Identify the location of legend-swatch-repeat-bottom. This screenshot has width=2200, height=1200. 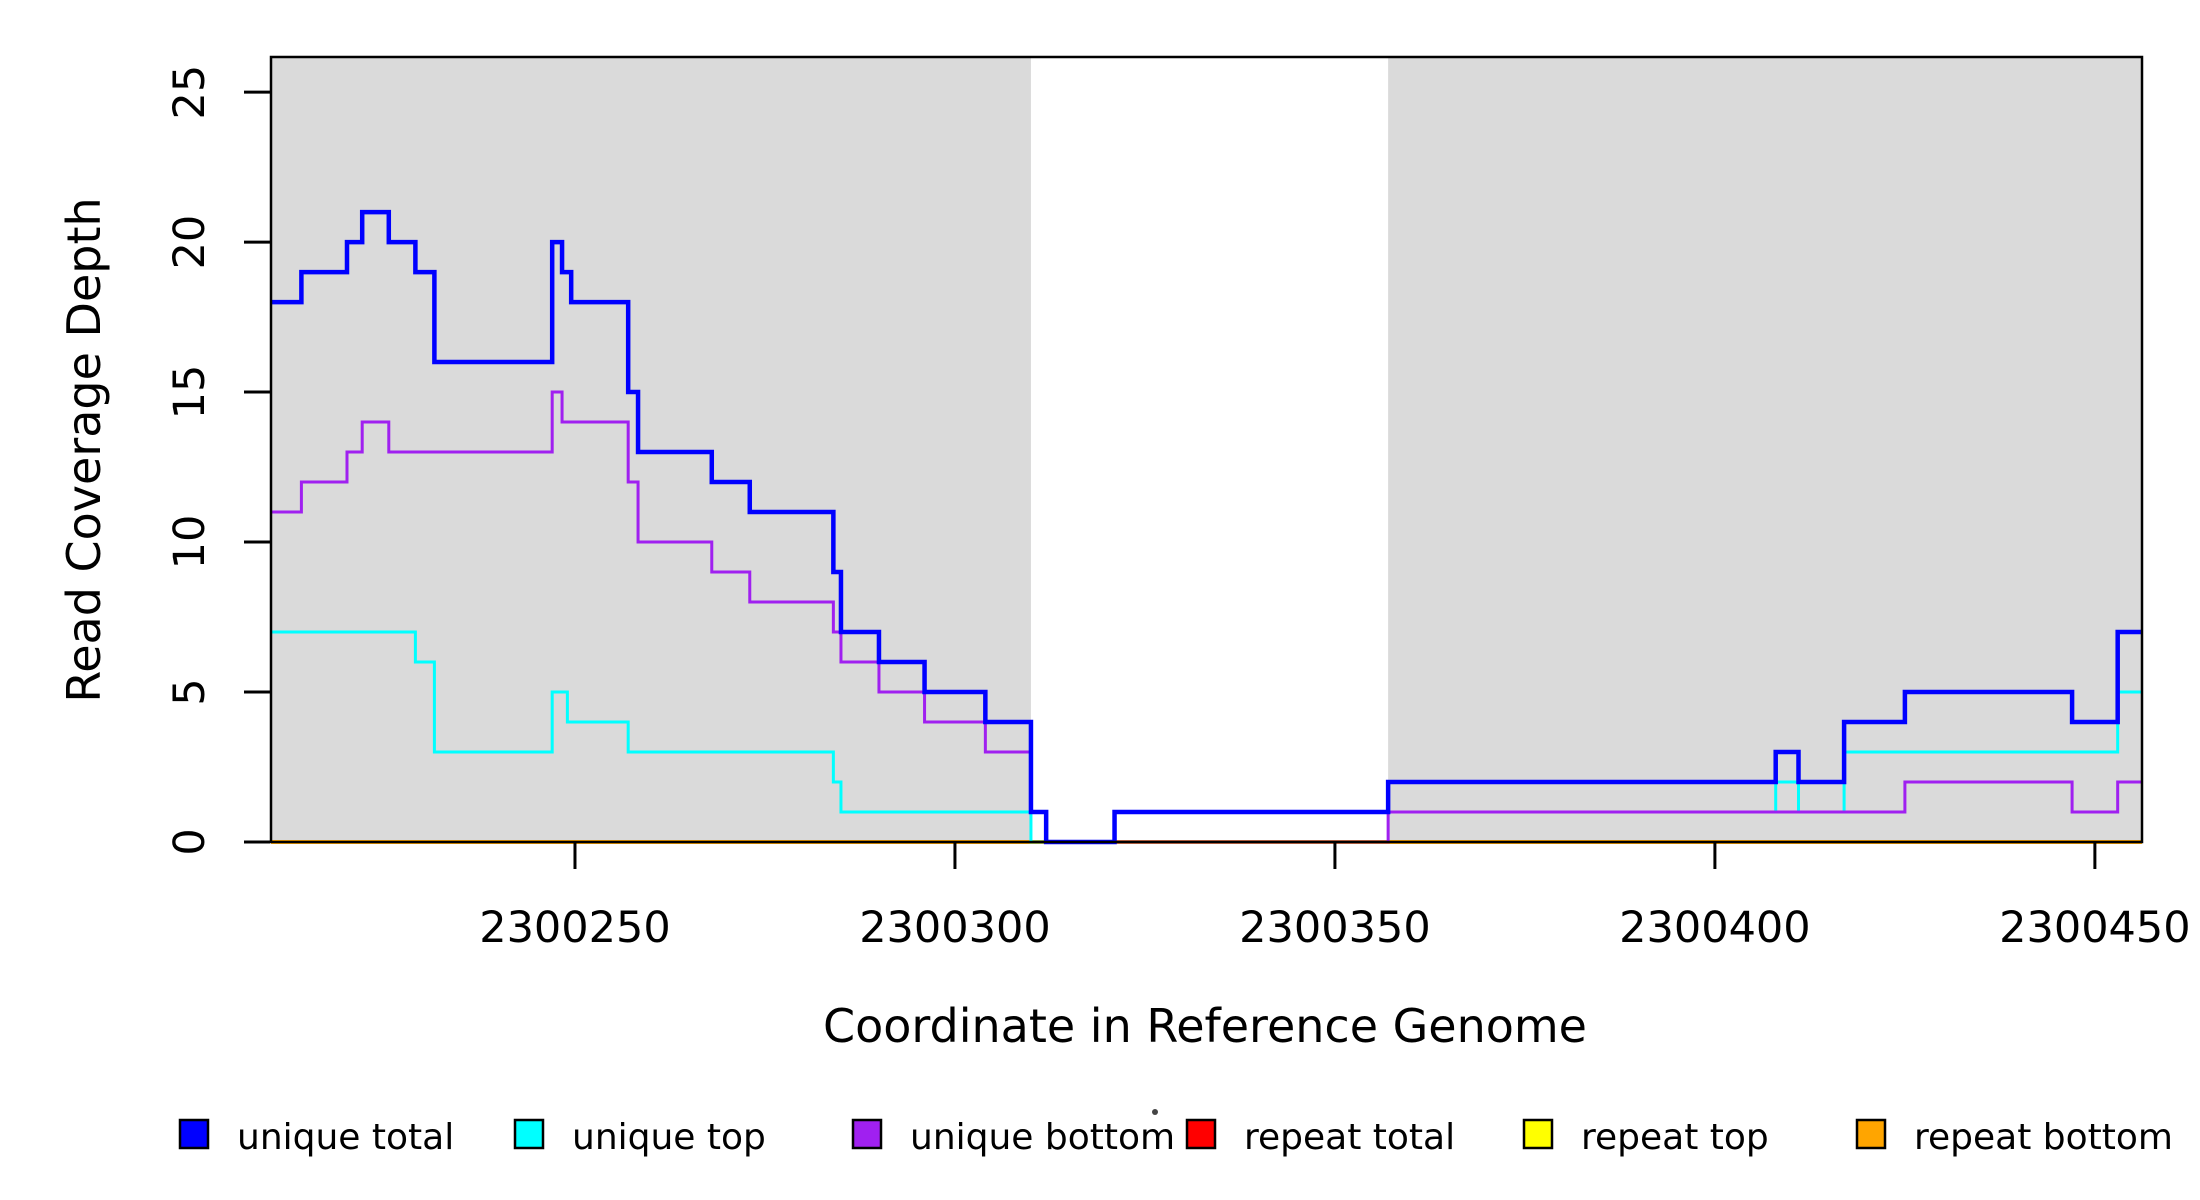
(1871, 1134).